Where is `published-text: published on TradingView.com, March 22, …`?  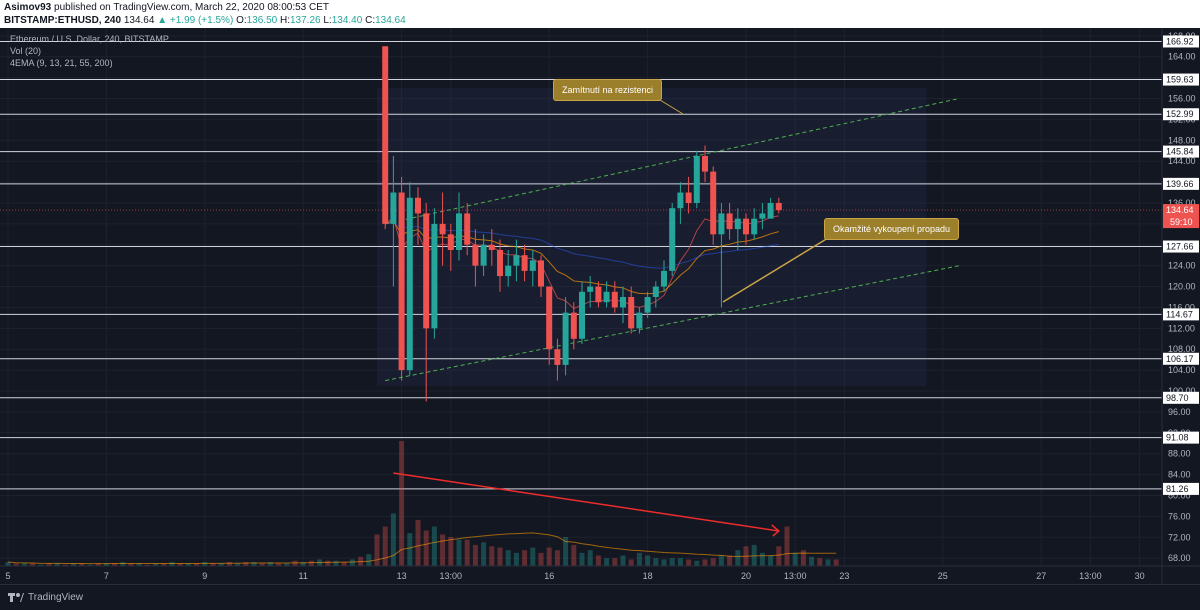
published-text: published on TradingView.com, March 22, … is located at coordinates (192, 7).